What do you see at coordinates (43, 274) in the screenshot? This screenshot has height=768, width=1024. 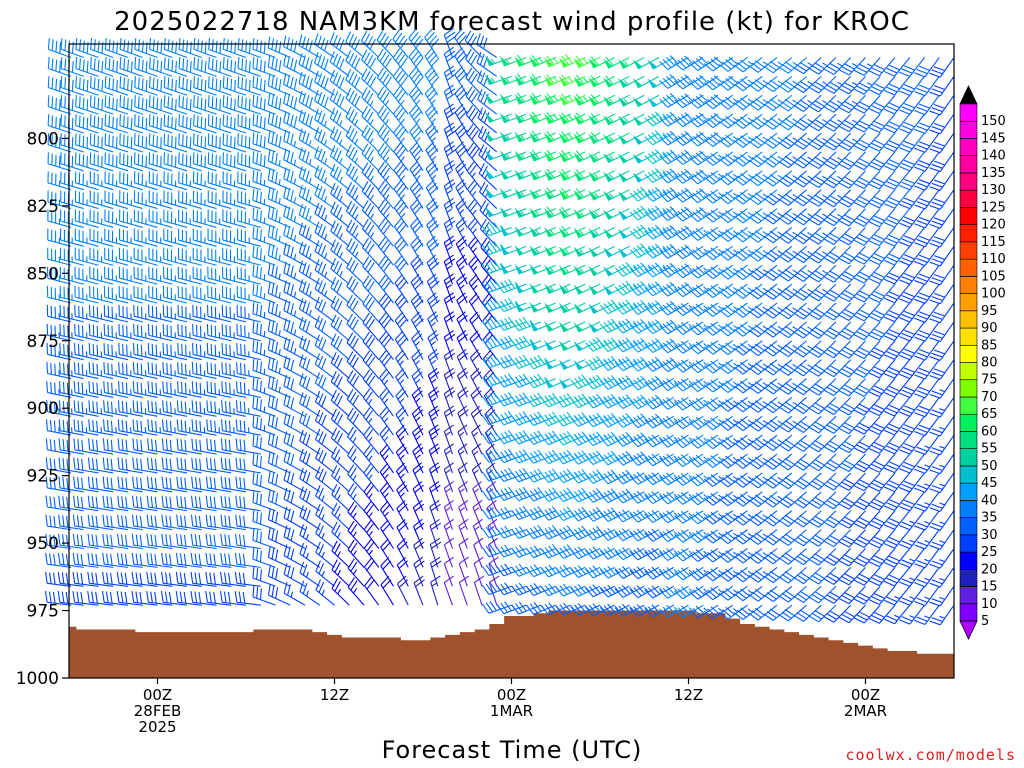 I see `y-tick-label: 850` at bounding box center [43, 274].